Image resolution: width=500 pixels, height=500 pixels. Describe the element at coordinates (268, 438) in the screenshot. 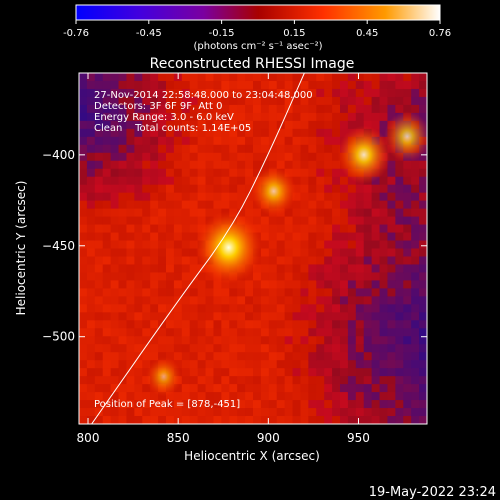

I see `x-tick-label: 900` at that location.